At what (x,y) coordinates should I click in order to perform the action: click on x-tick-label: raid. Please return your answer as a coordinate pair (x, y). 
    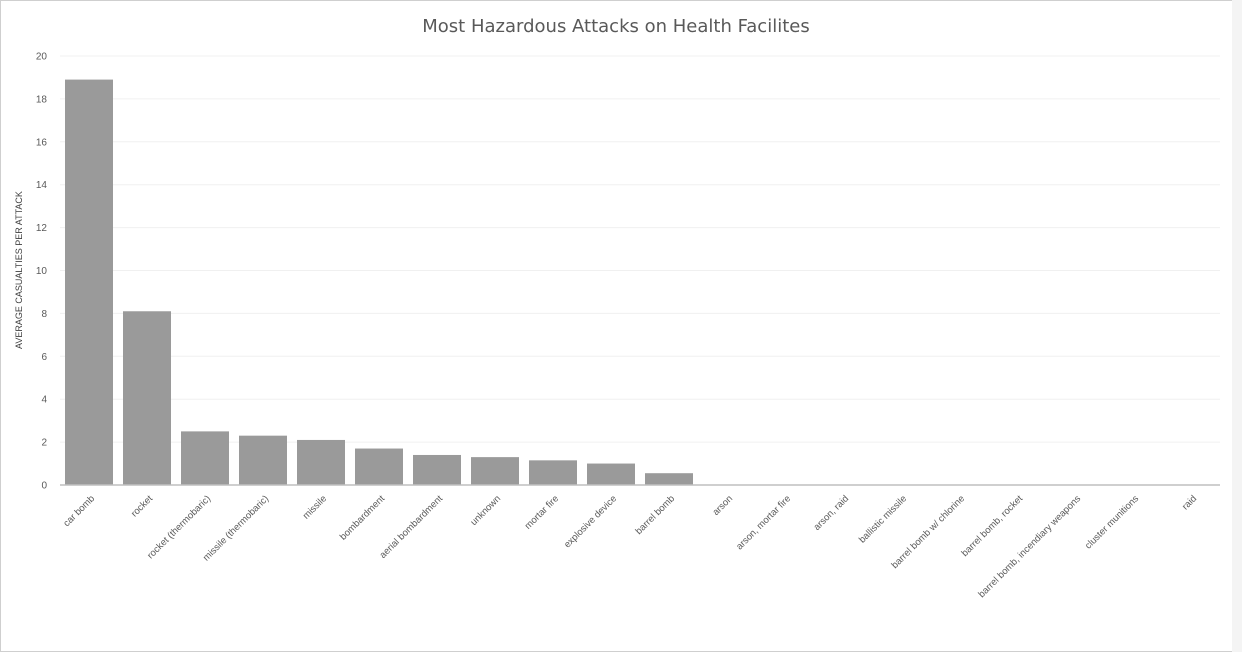
    Looking at the image, I should click on (1189, 502).